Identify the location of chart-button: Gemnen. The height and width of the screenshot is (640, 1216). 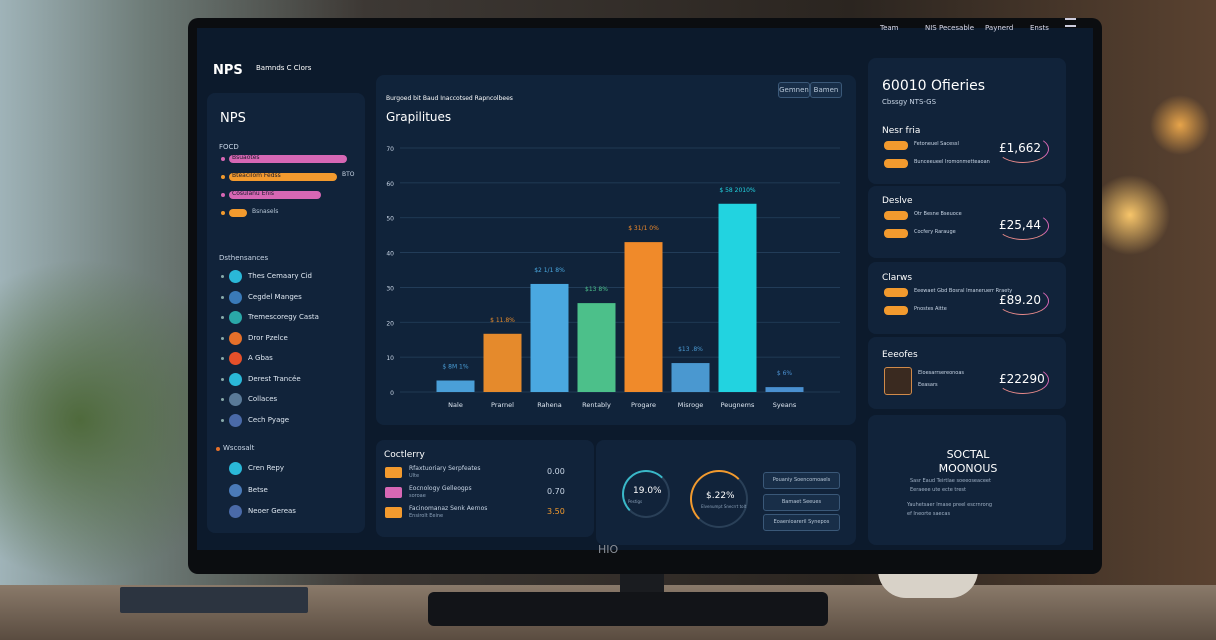
(794, 90).